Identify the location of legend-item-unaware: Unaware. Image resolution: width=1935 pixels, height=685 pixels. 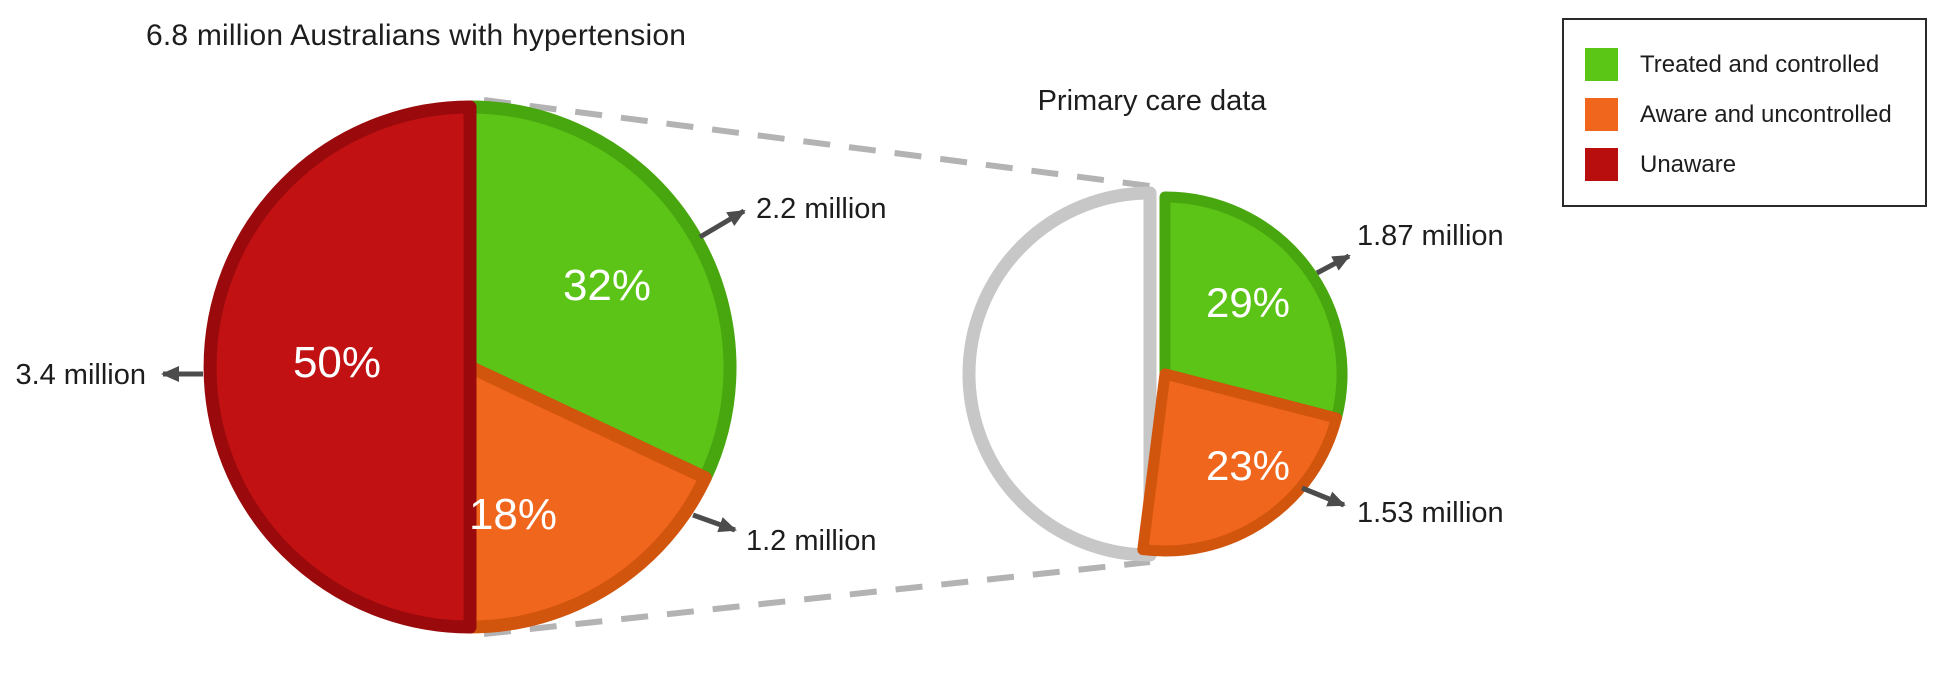
(1750, 164).